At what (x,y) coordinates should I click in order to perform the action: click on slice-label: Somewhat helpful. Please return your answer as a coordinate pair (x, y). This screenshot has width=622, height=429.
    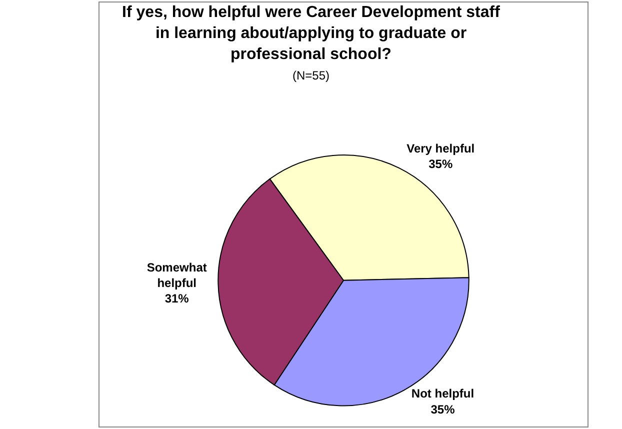
    Looking at the image, I should click on (176, 275).